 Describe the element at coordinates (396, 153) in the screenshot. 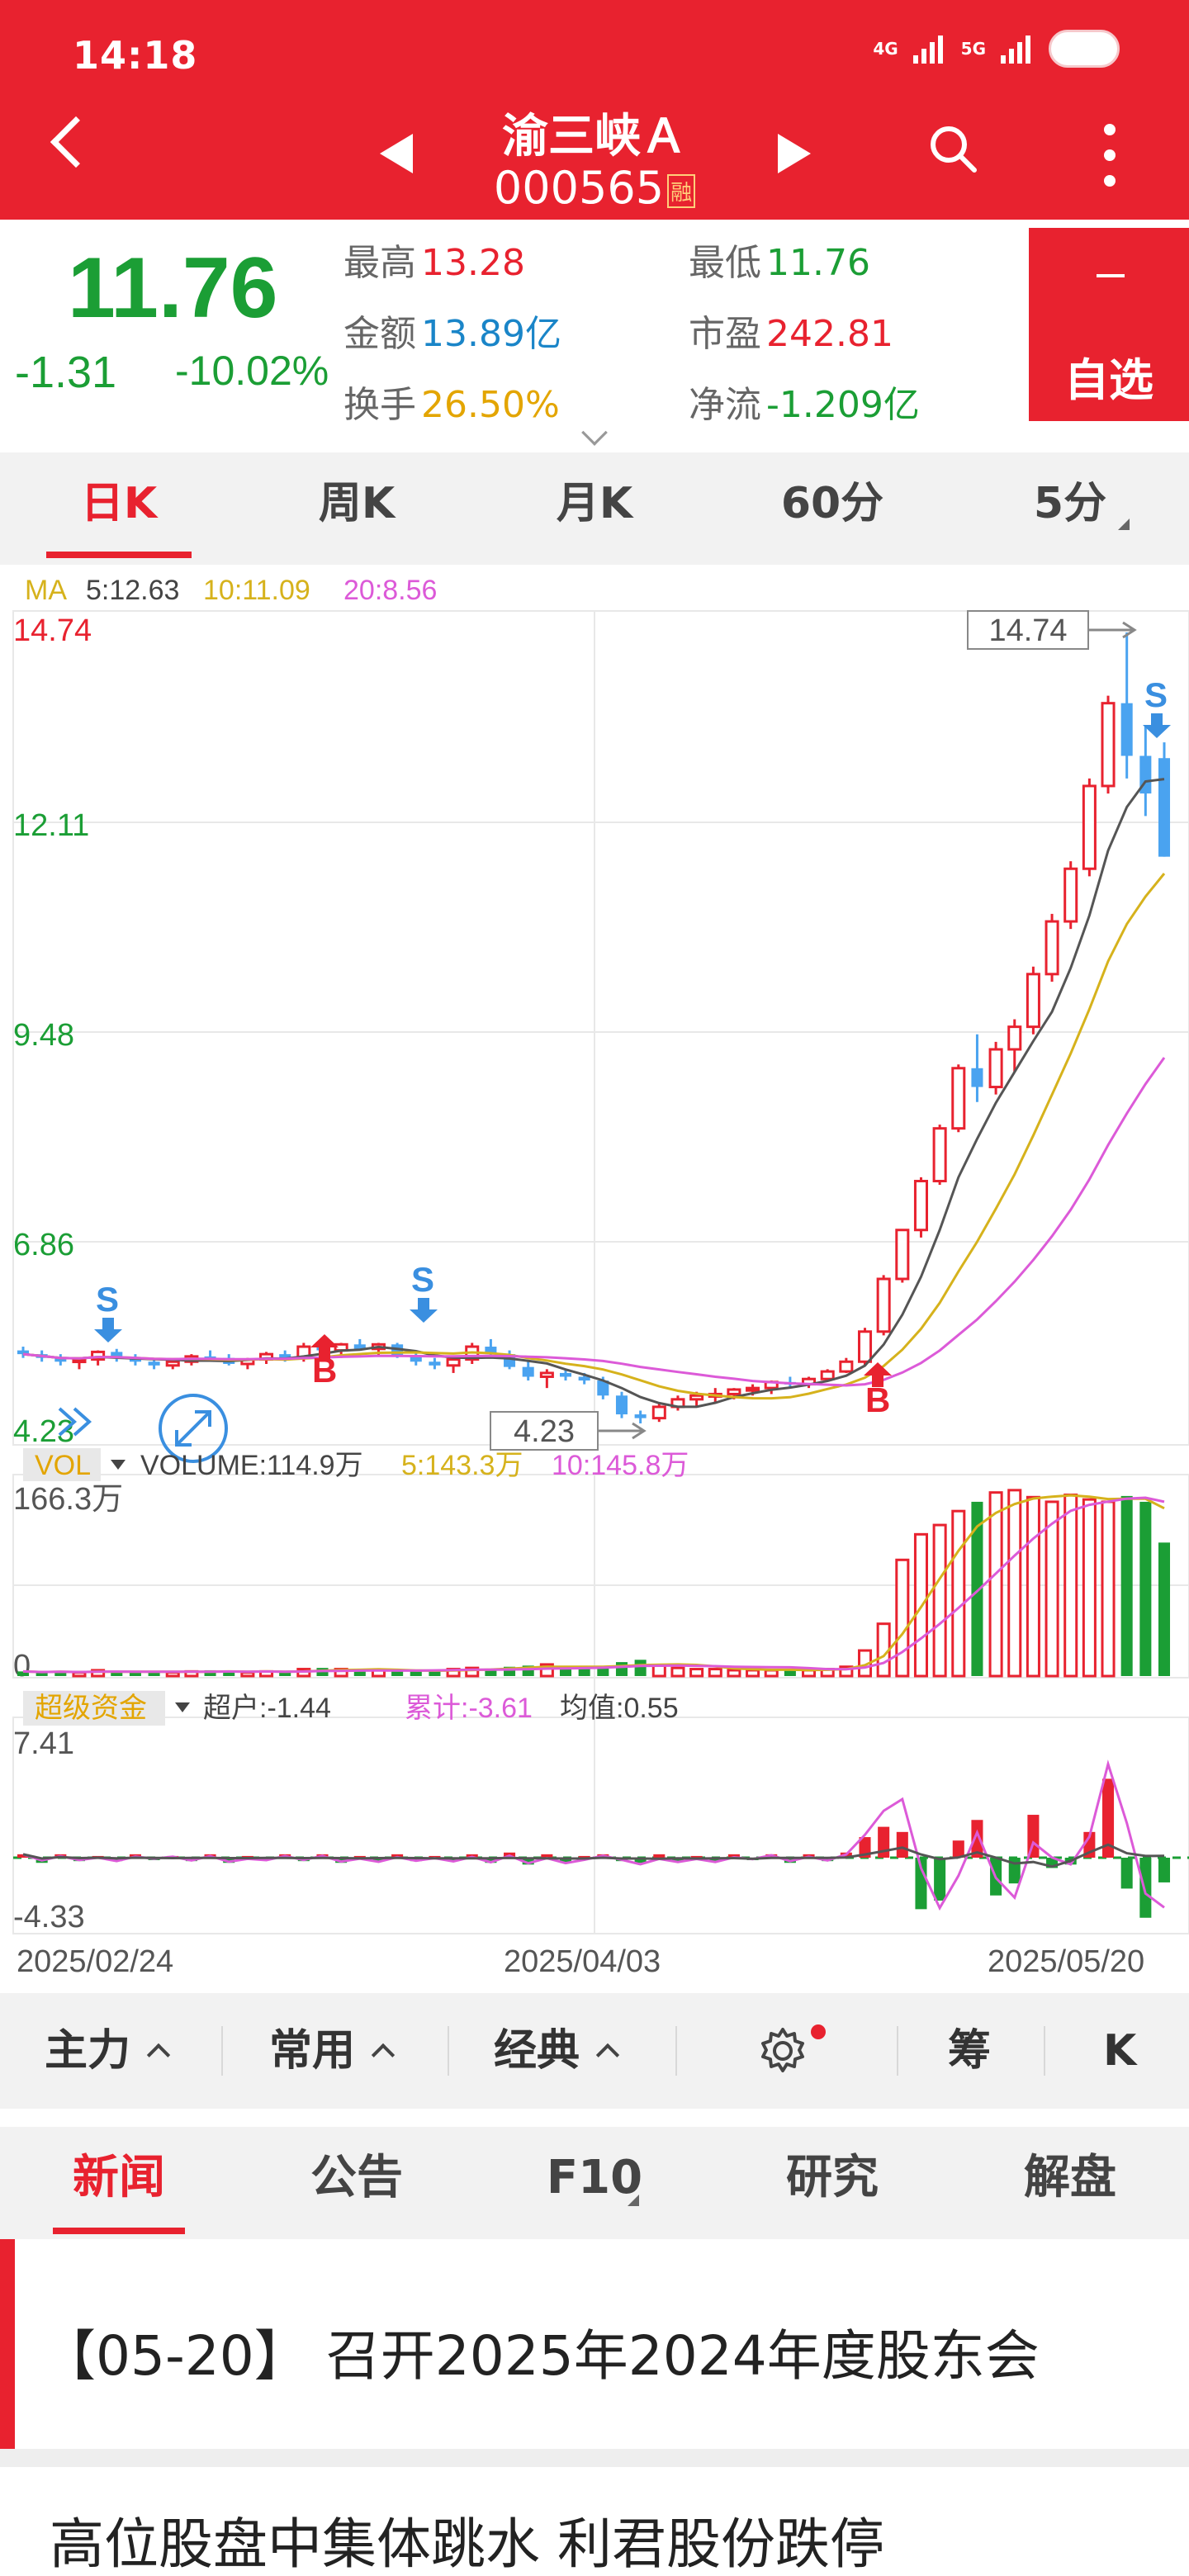

I see `prev-stock-icon` at that location.